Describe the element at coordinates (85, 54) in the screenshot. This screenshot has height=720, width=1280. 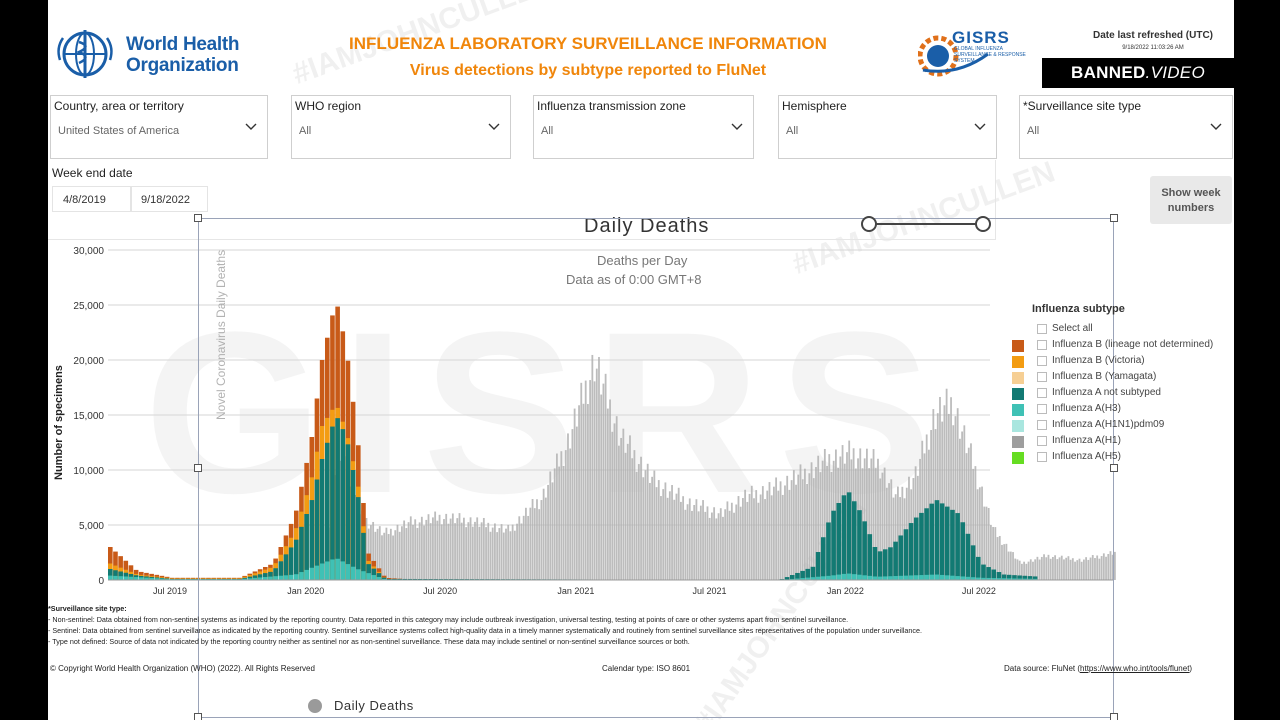
I see `who-emblem-icon` at that location.